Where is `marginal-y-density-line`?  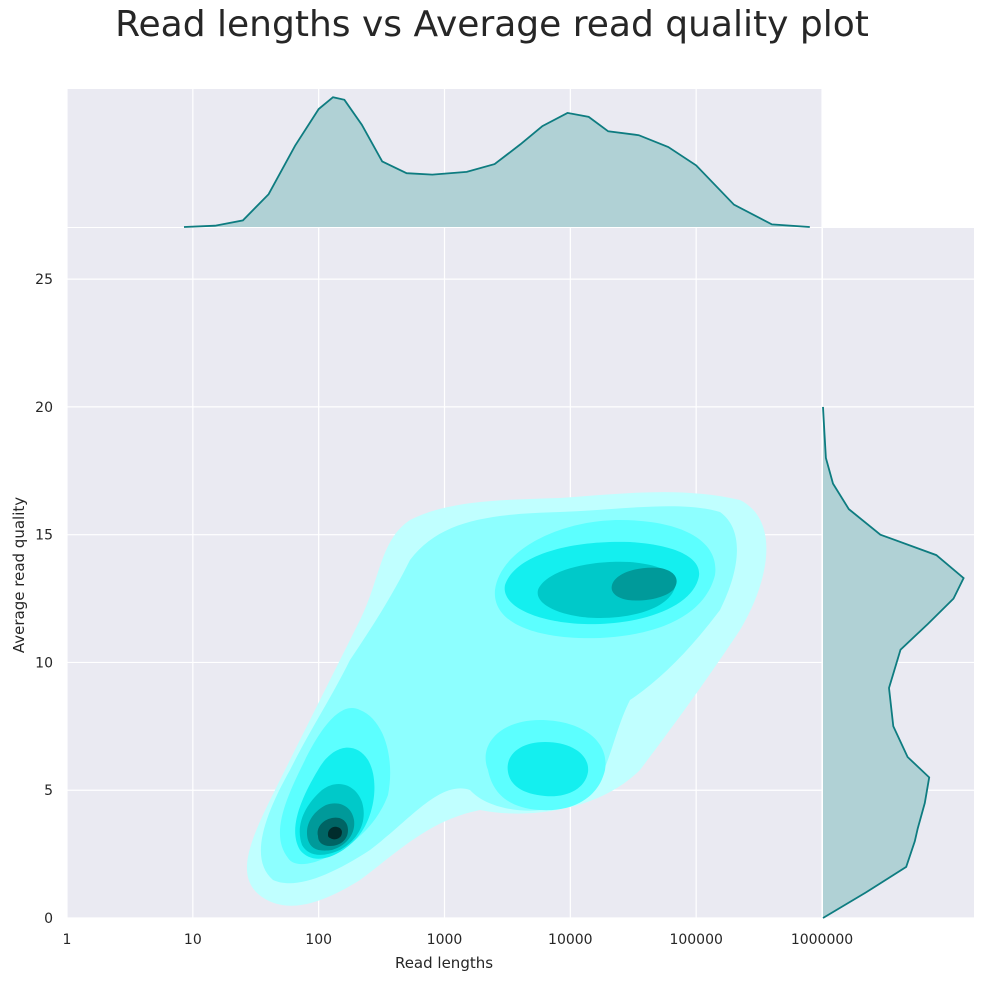
marginal-y-density-line is located at coordinates (893, 662).